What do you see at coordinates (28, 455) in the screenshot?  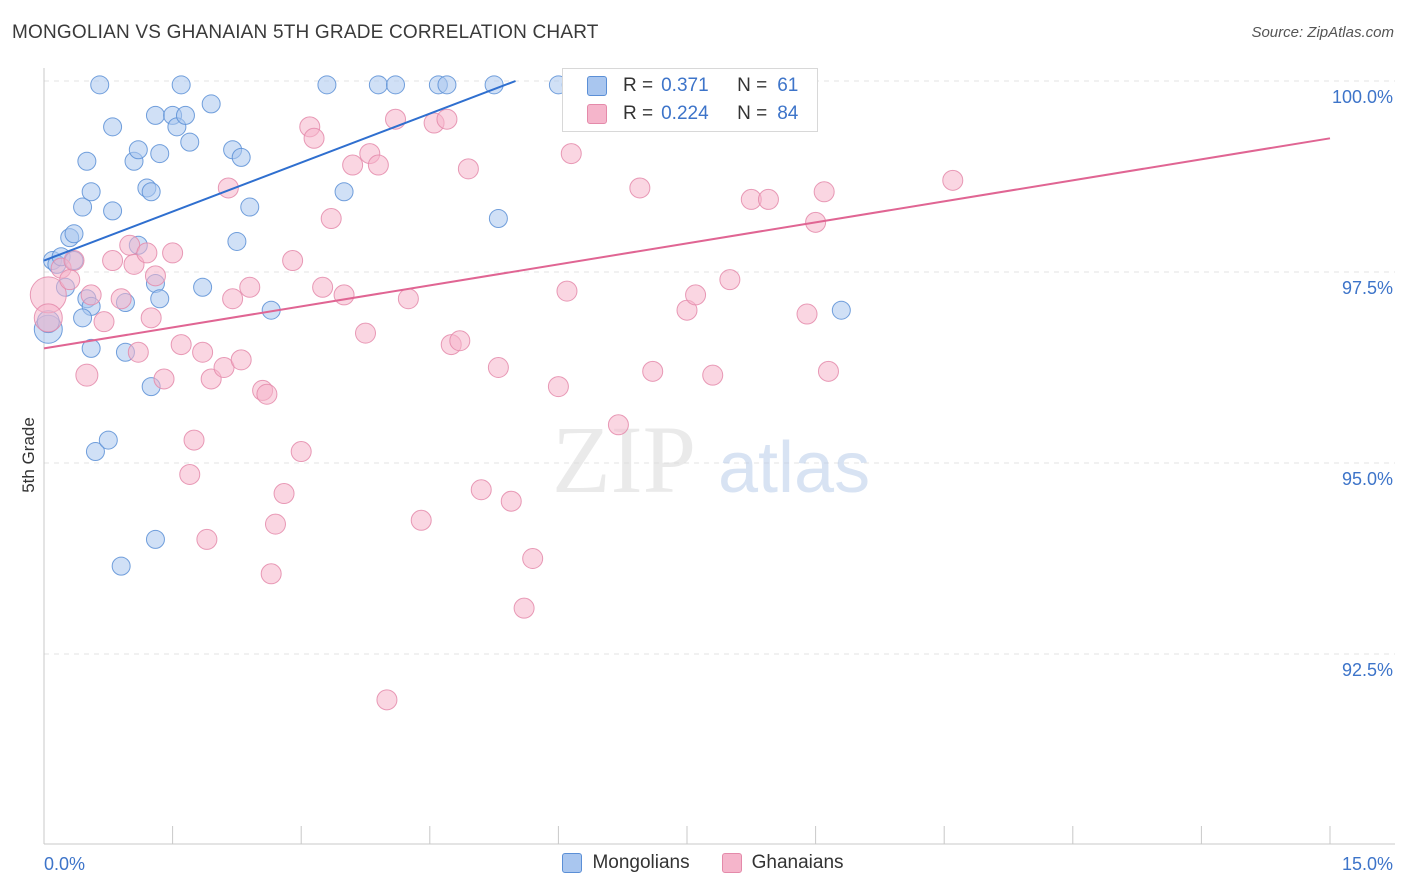 I see `y-axis-label: 5th Grade` at bounding box center [28, 455].